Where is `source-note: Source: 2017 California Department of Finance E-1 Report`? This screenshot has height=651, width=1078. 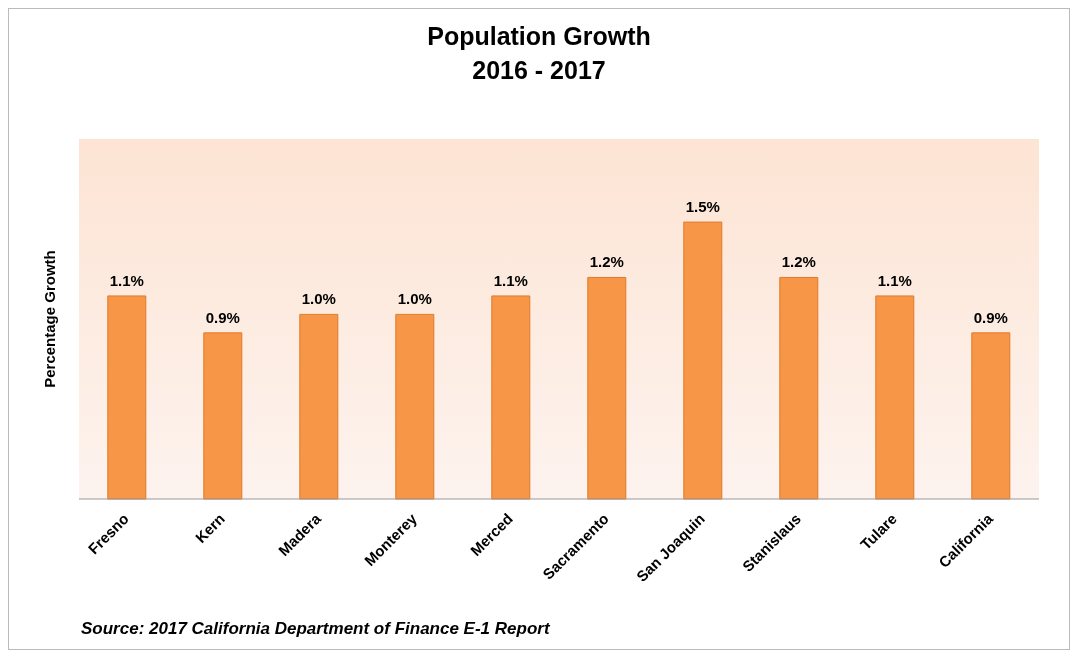
source-note: Source: 2017 California Department of Finance E-1 Report is located at coordinates (315, 629).